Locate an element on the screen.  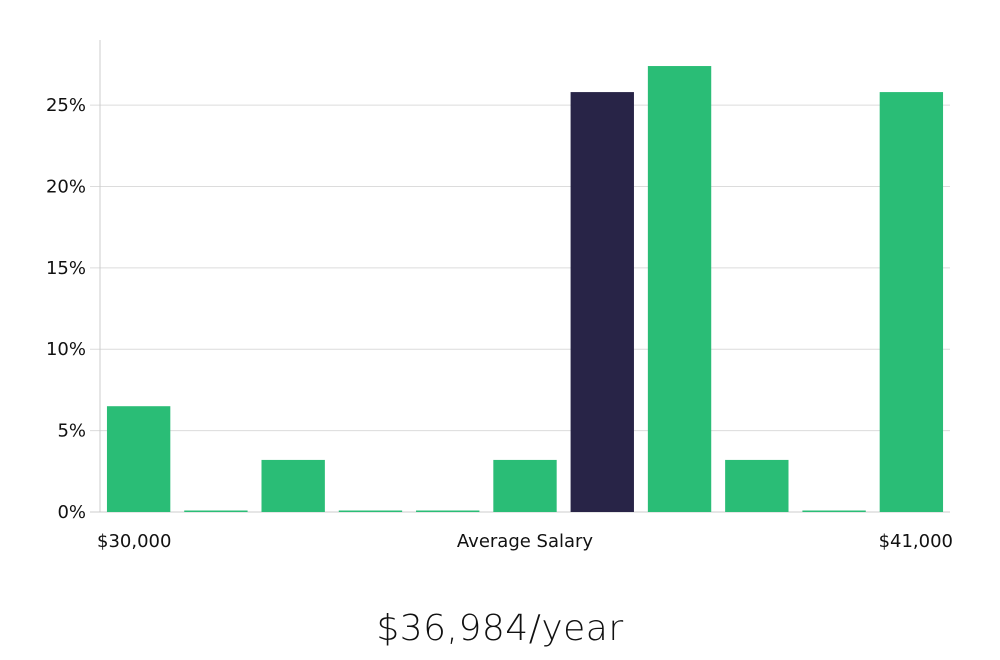
x-label-min: $30,000 is located at coordinates (134, 541).